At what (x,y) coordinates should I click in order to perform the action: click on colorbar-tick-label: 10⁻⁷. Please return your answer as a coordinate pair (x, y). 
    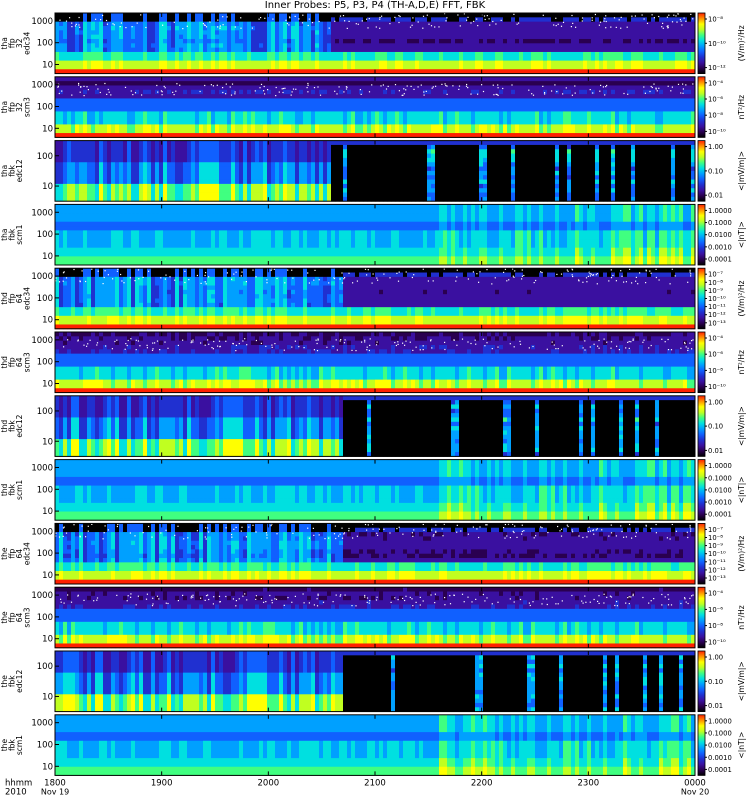
    Looking at the image, I should click on (715, 275).